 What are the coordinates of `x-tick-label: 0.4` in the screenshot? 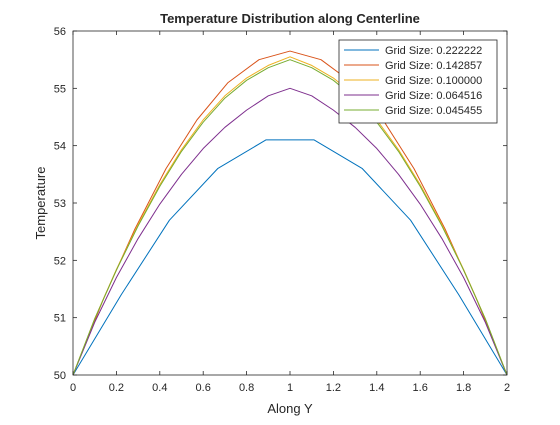 It's located at (159, 388).